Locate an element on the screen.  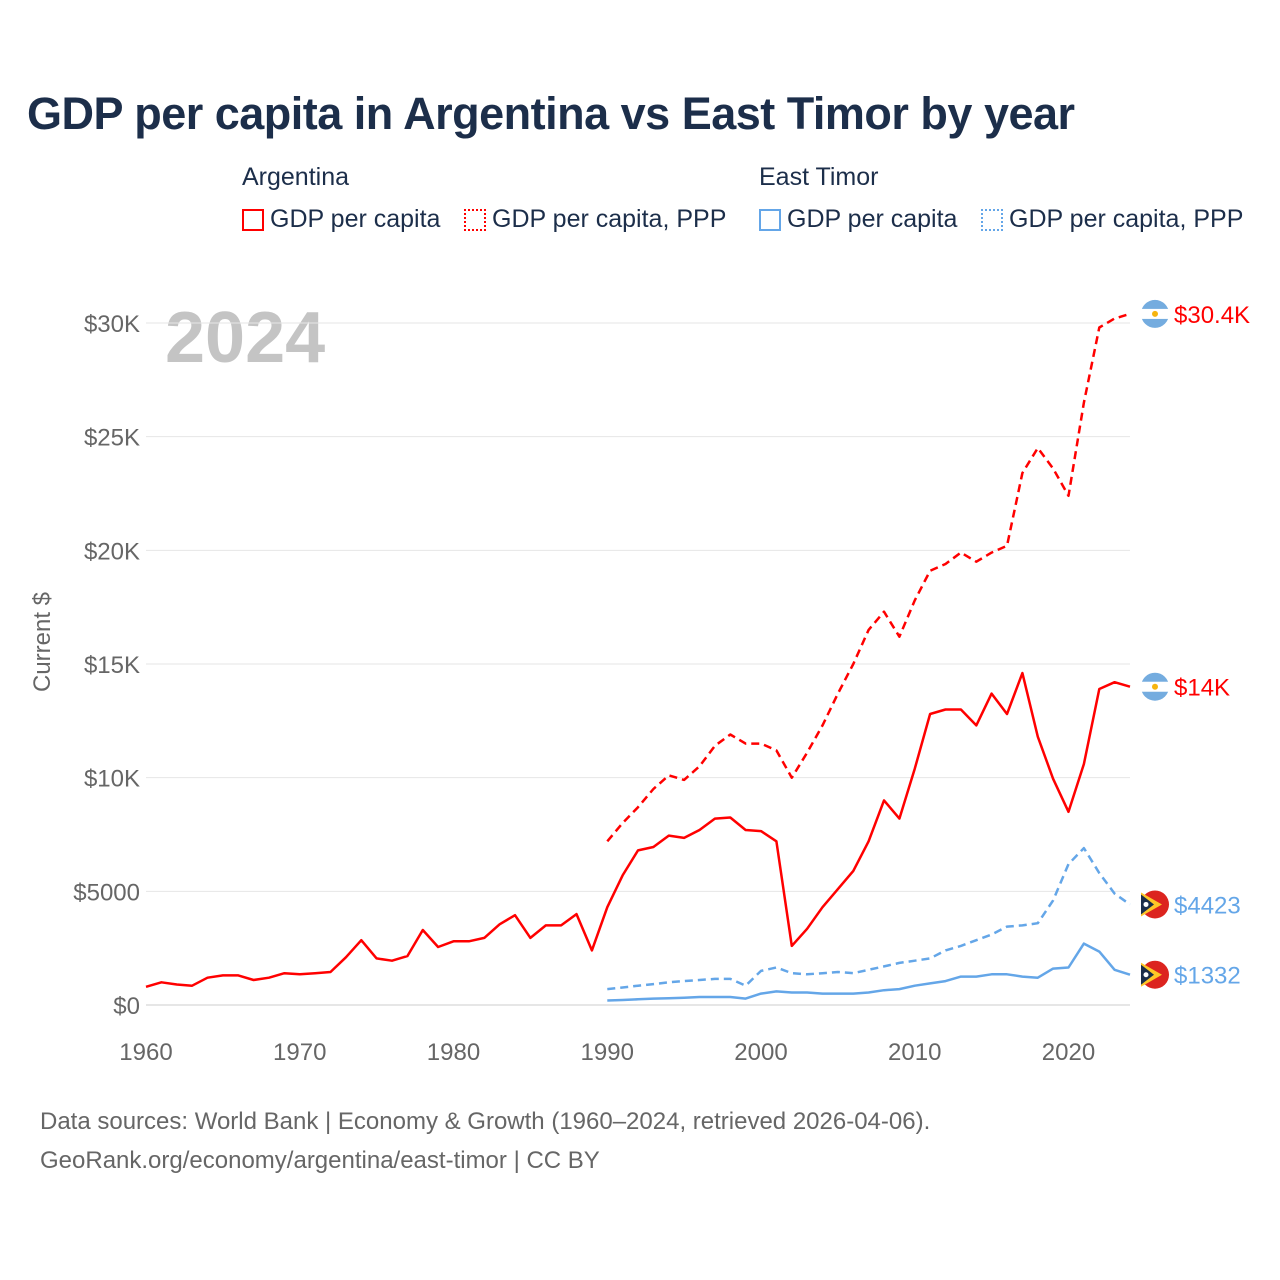
end-marker: $4423 is located at coordinates (1191, 904).